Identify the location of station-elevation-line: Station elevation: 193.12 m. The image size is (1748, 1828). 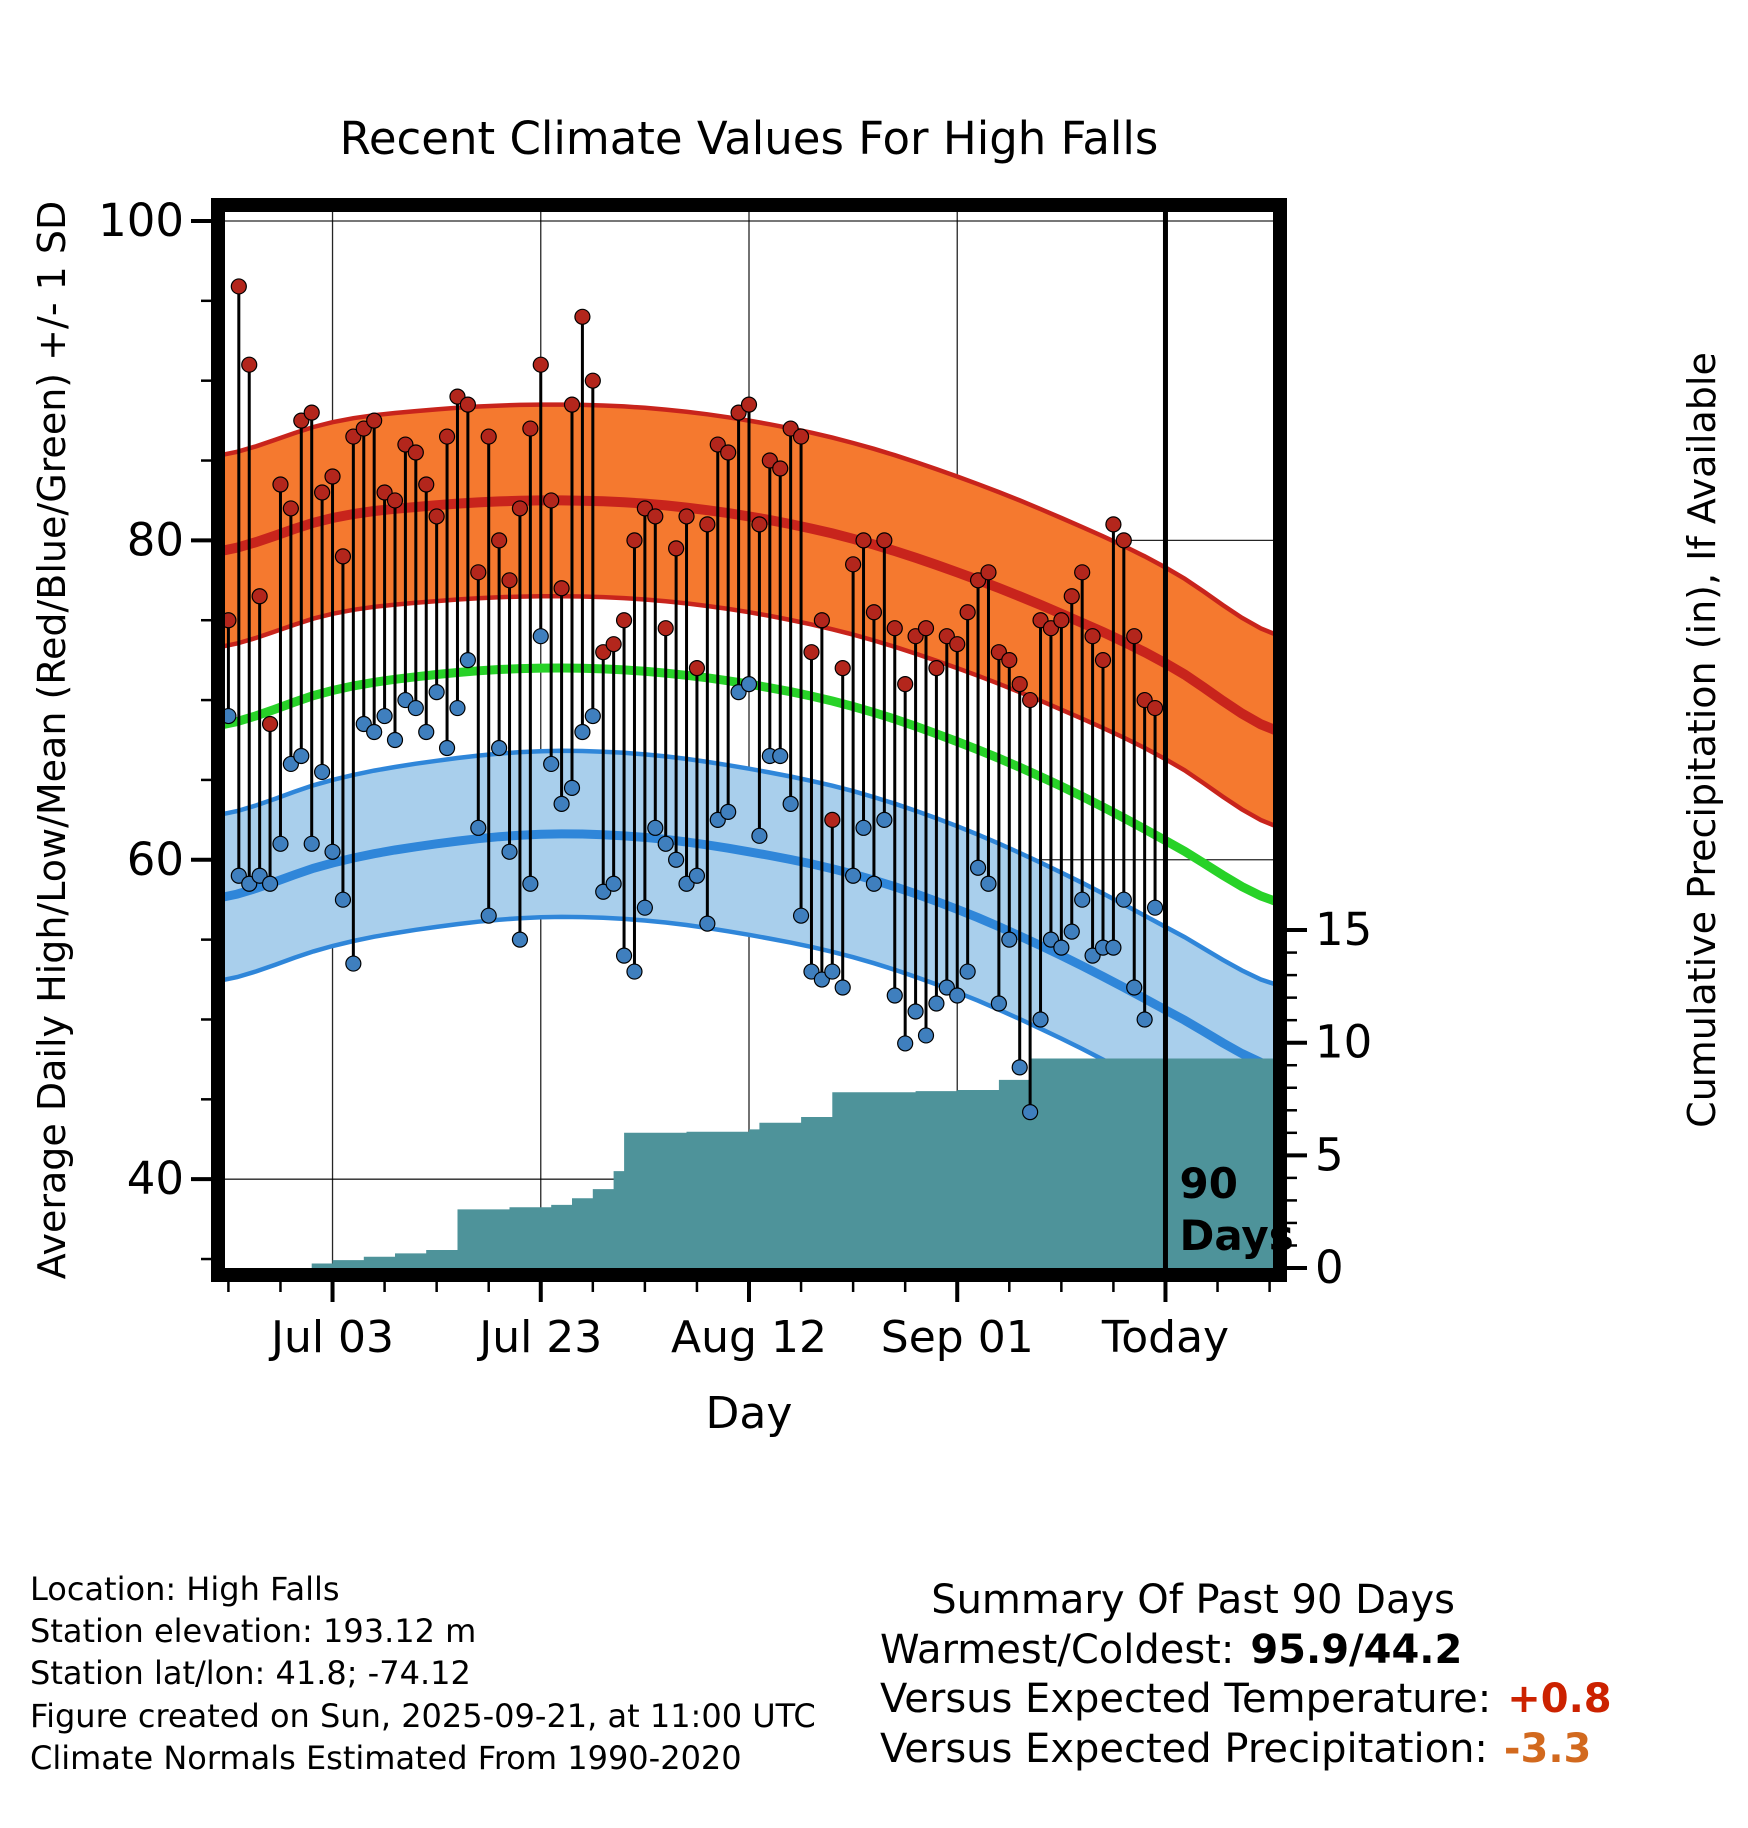
(253, 1631).